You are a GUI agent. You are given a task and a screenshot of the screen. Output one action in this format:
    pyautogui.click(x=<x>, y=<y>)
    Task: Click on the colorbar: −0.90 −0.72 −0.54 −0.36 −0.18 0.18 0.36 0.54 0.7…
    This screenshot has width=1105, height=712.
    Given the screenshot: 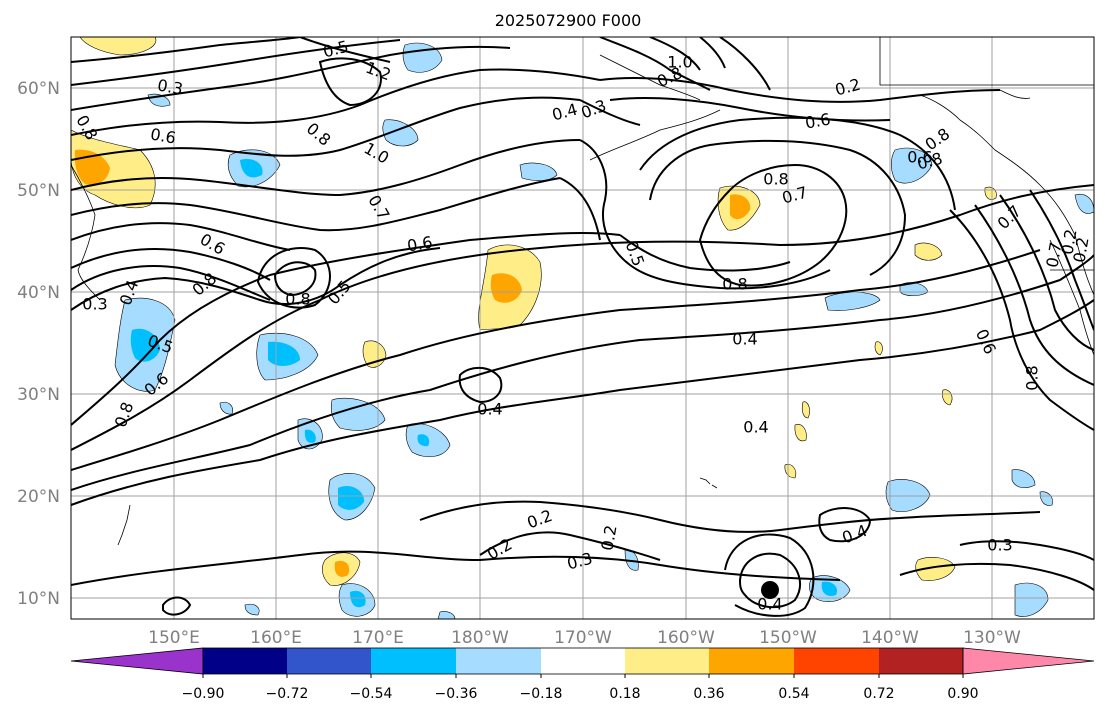 What is the action you would take?
    pyautogui.click(x=582, y=674)
    